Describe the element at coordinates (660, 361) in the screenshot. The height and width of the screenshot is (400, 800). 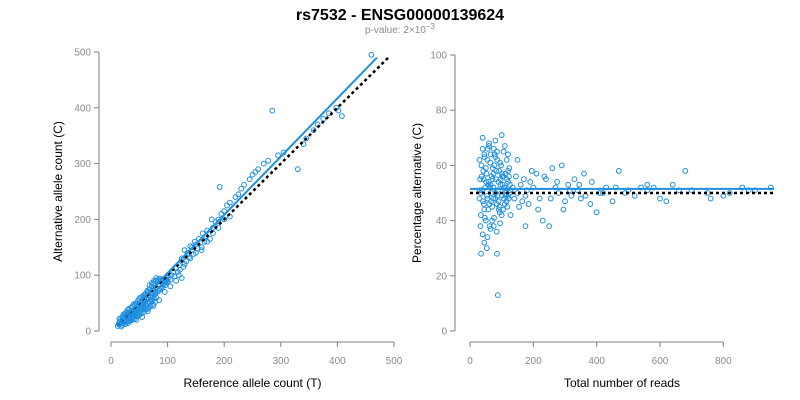
I see `right-x-tick-label: 600` at that location.